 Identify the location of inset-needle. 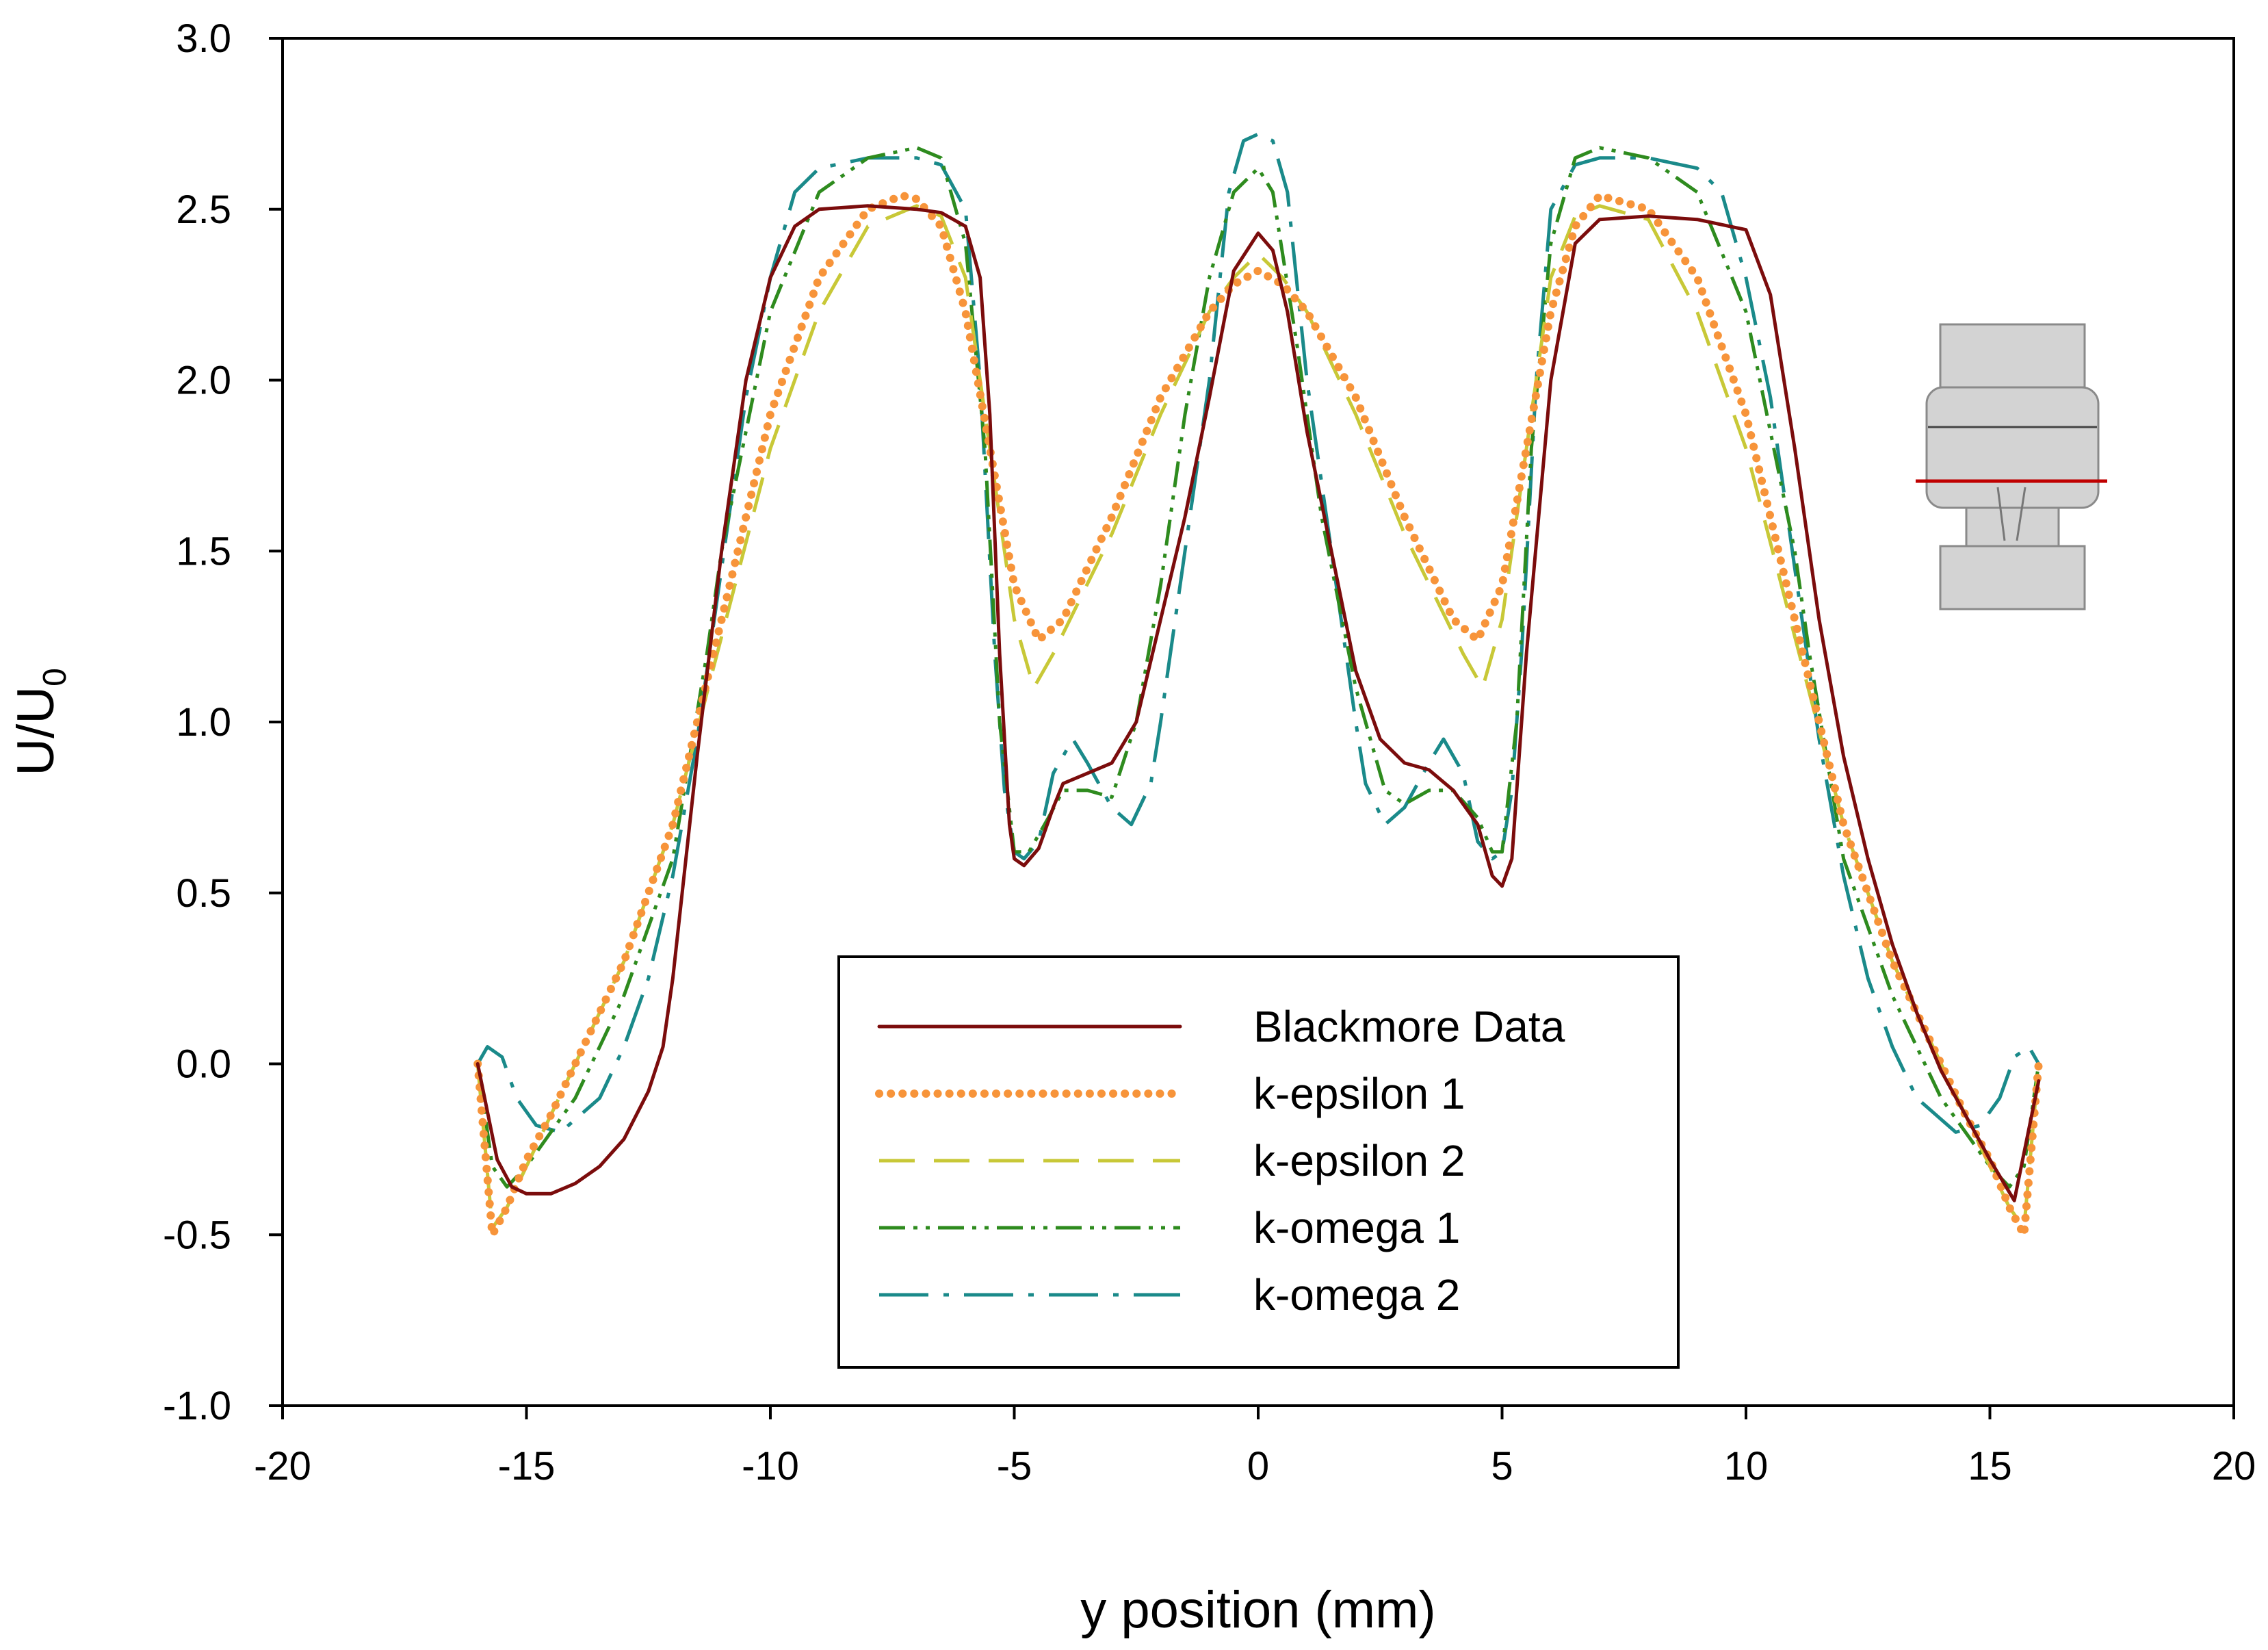
(2011, 514).